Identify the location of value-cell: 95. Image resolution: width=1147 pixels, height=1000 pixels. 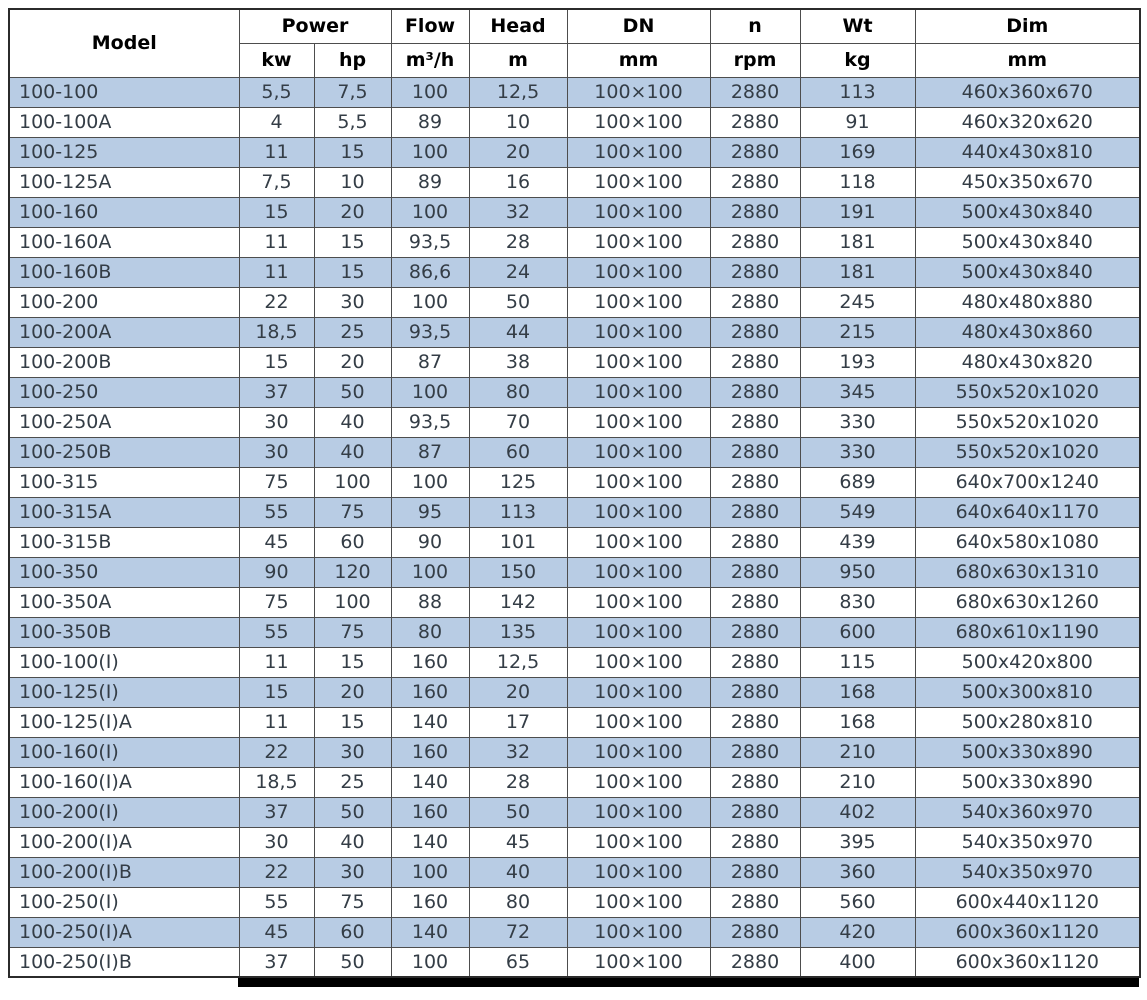
(430, 512).